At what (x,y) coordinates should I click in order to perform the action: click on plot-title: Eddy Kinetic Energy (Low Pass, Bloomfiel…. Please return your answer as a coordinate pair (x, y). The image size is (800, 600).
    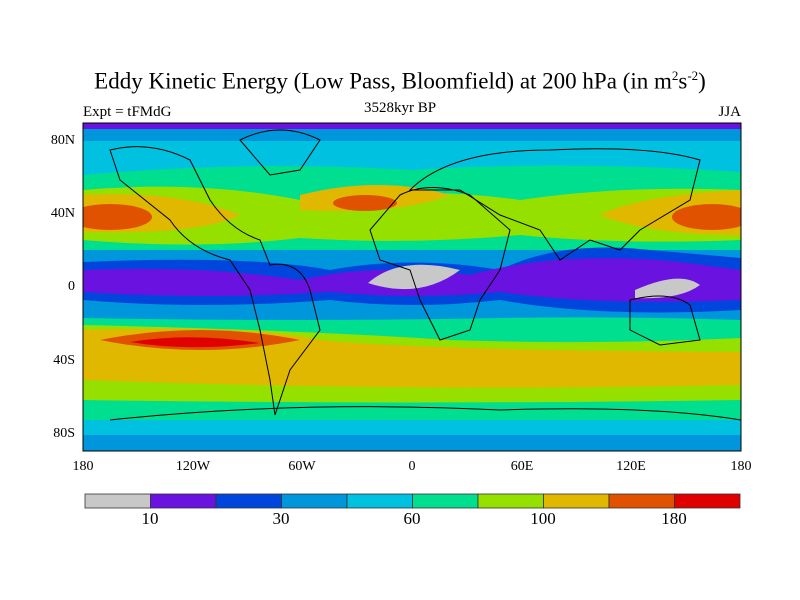
    Looking at the image, I should click on (400, 81).